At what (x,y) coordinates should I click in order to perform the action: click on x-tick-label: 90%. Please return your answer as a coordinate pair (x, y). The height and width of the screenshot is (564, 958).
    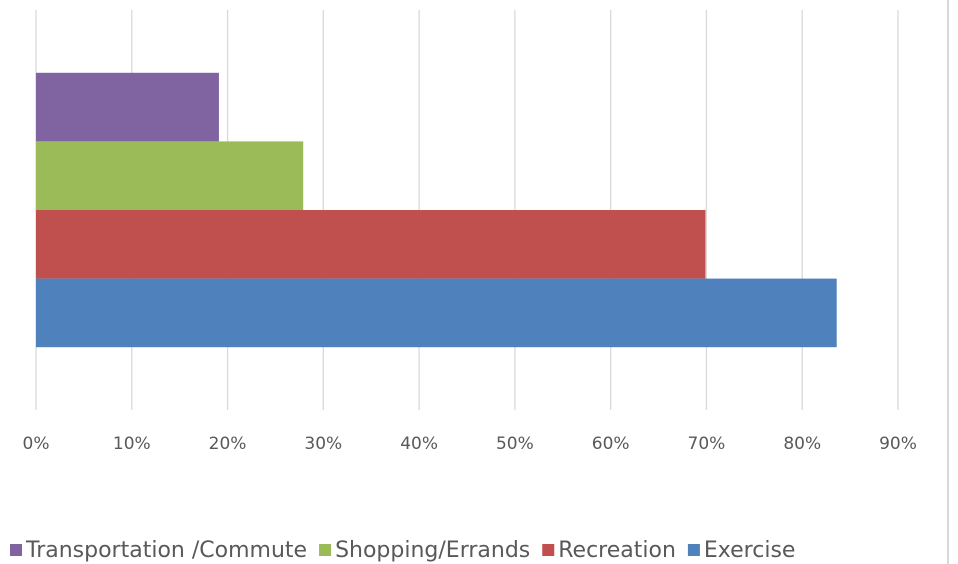
    Looking at the image, I should click on (898, 444).